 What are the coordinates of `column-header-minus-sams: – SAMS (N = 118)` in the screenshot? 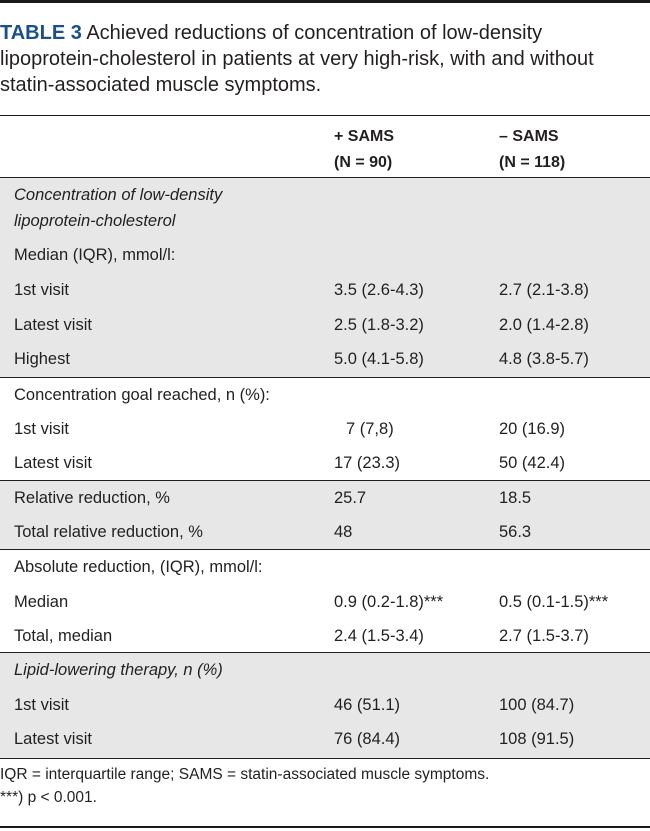 It's located at (532, 149).